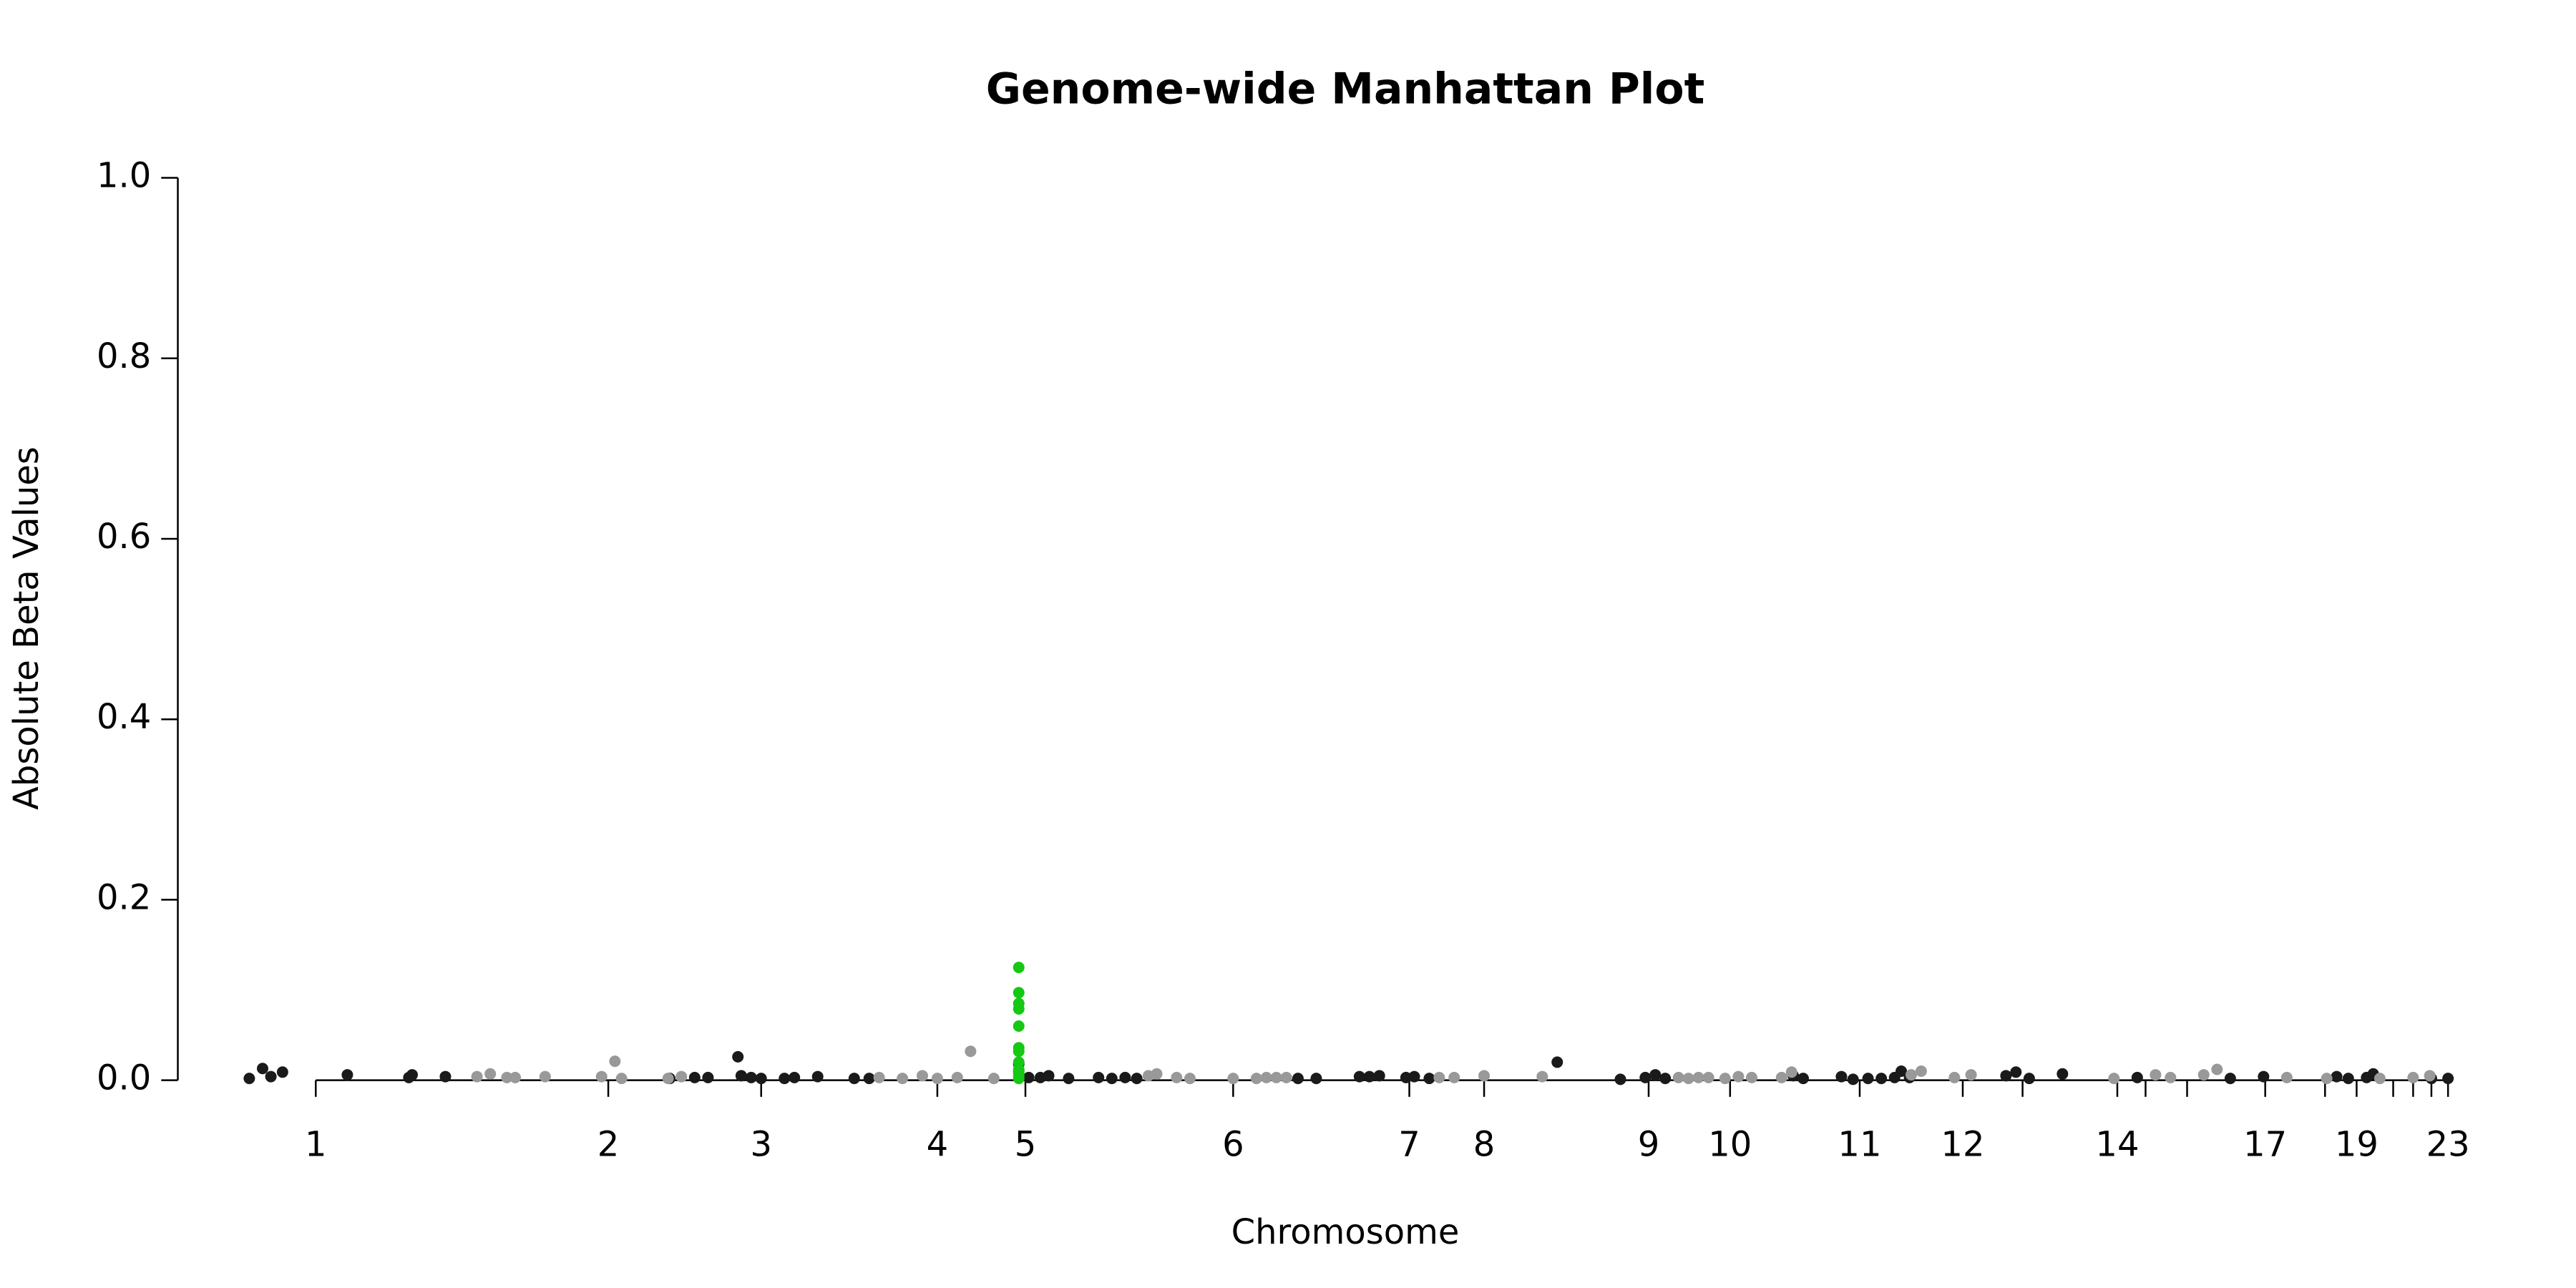 This screenshot has width=2576, height=1288. What do you see at coordinates (124, 537) in the screenshot?
I see `y-tick-label: 0.6` at bounding box center [124, 537].